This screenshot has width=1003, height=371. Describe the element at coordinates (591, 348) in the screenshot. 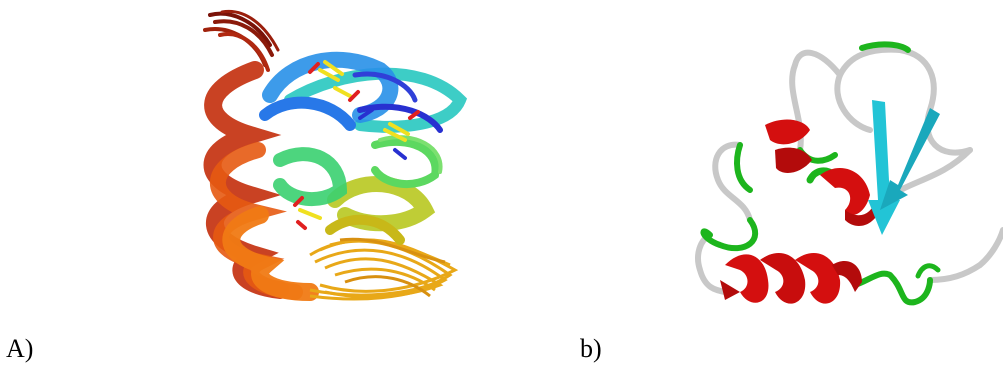

I see `panel-label-b: b)` at that location.